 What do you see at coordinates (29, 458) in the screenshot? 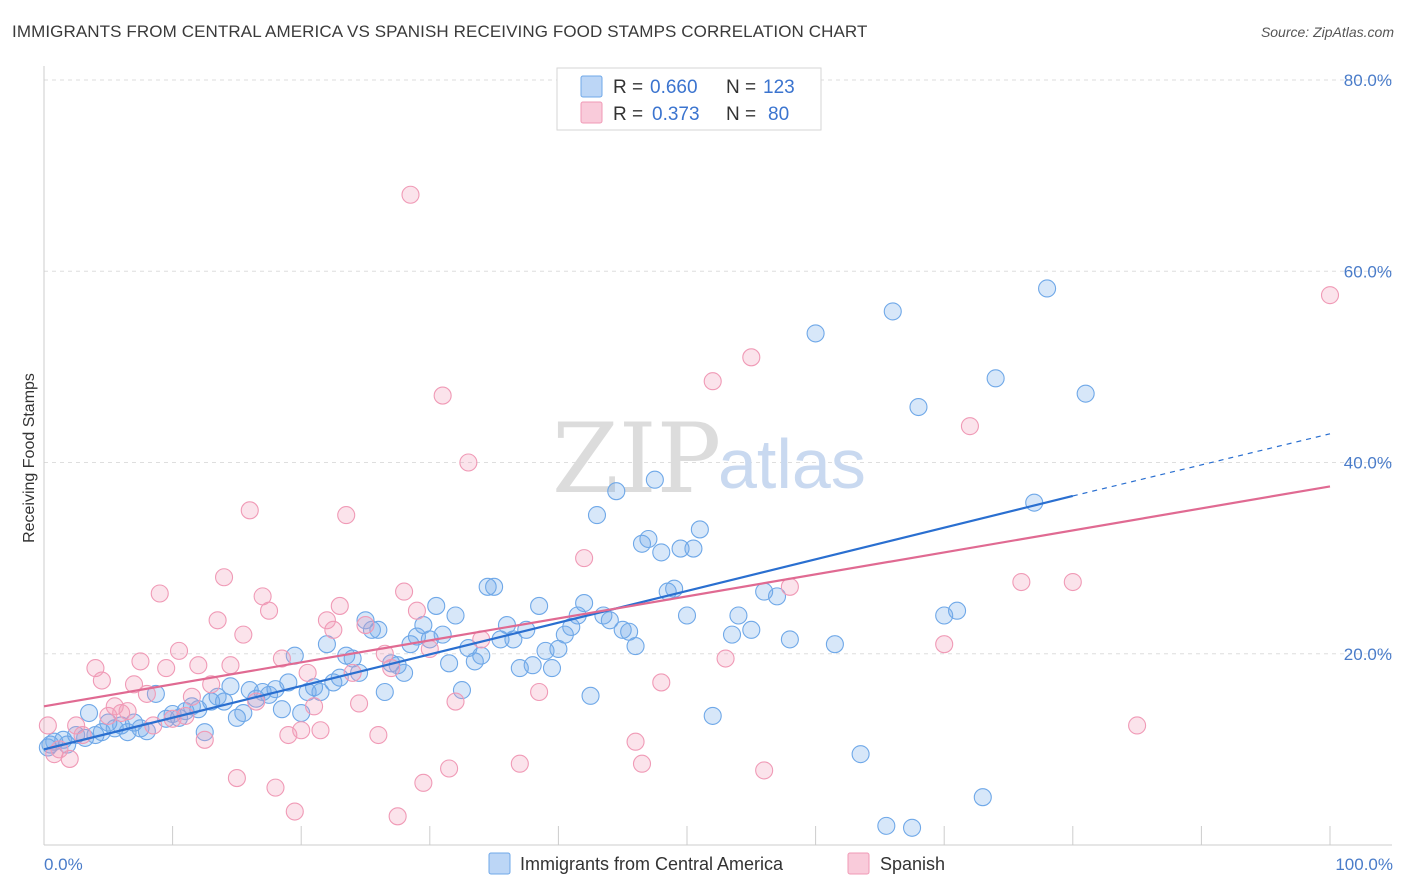
I see `y-axis-label: Receiving Food Stamps` at bounding box center [29, 458].